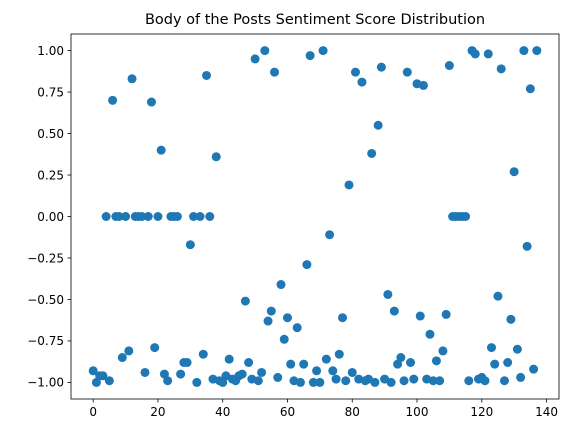 This screenshot has height=435, width=568. I want to click on x-tick-label: 0, so click(93, 412).